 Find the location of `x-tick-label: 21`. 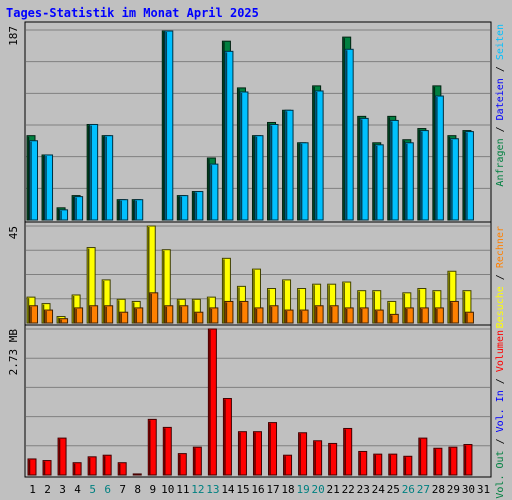

x-tick-label: 21 is located at coordinates (333, 489).